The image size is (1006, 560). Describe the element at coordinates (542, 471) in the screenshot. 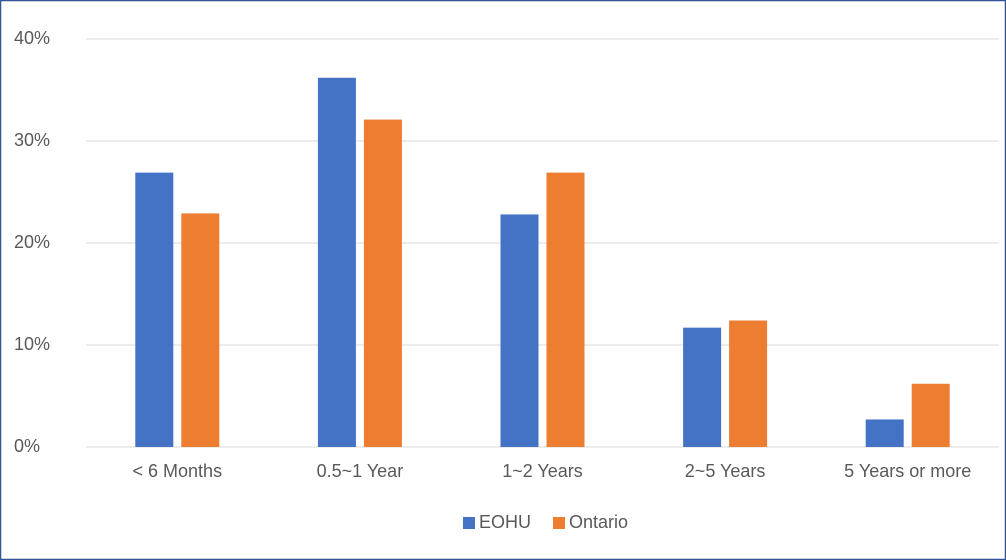

I see `x-tick-label: 1~2 Years` at that location.